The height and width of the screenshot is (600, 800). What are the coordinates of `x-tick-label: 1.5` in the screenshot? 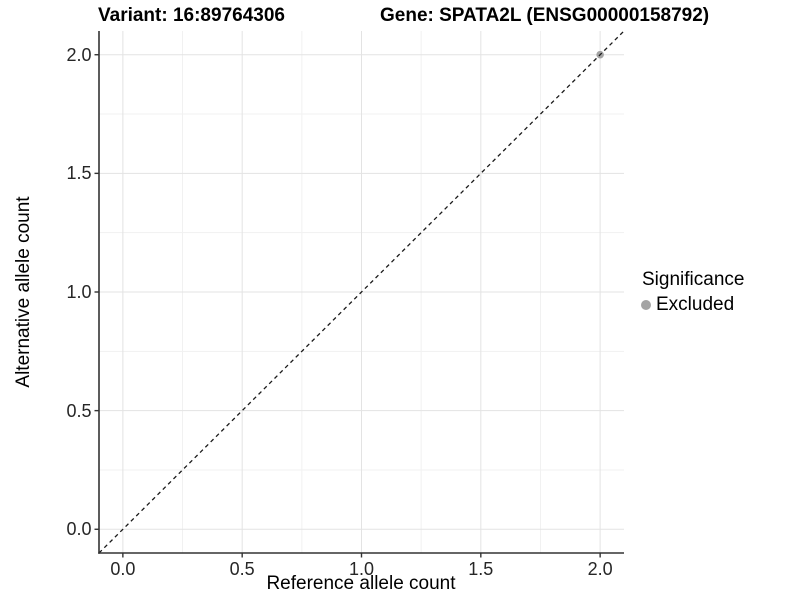 It's located at (481, 569).